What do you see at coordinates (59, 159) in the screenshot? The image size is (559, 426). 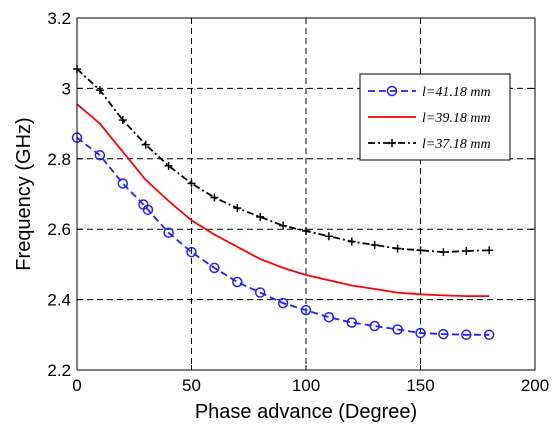 I see `y-tick-label: 2.8` at bounding box center [59, 159].